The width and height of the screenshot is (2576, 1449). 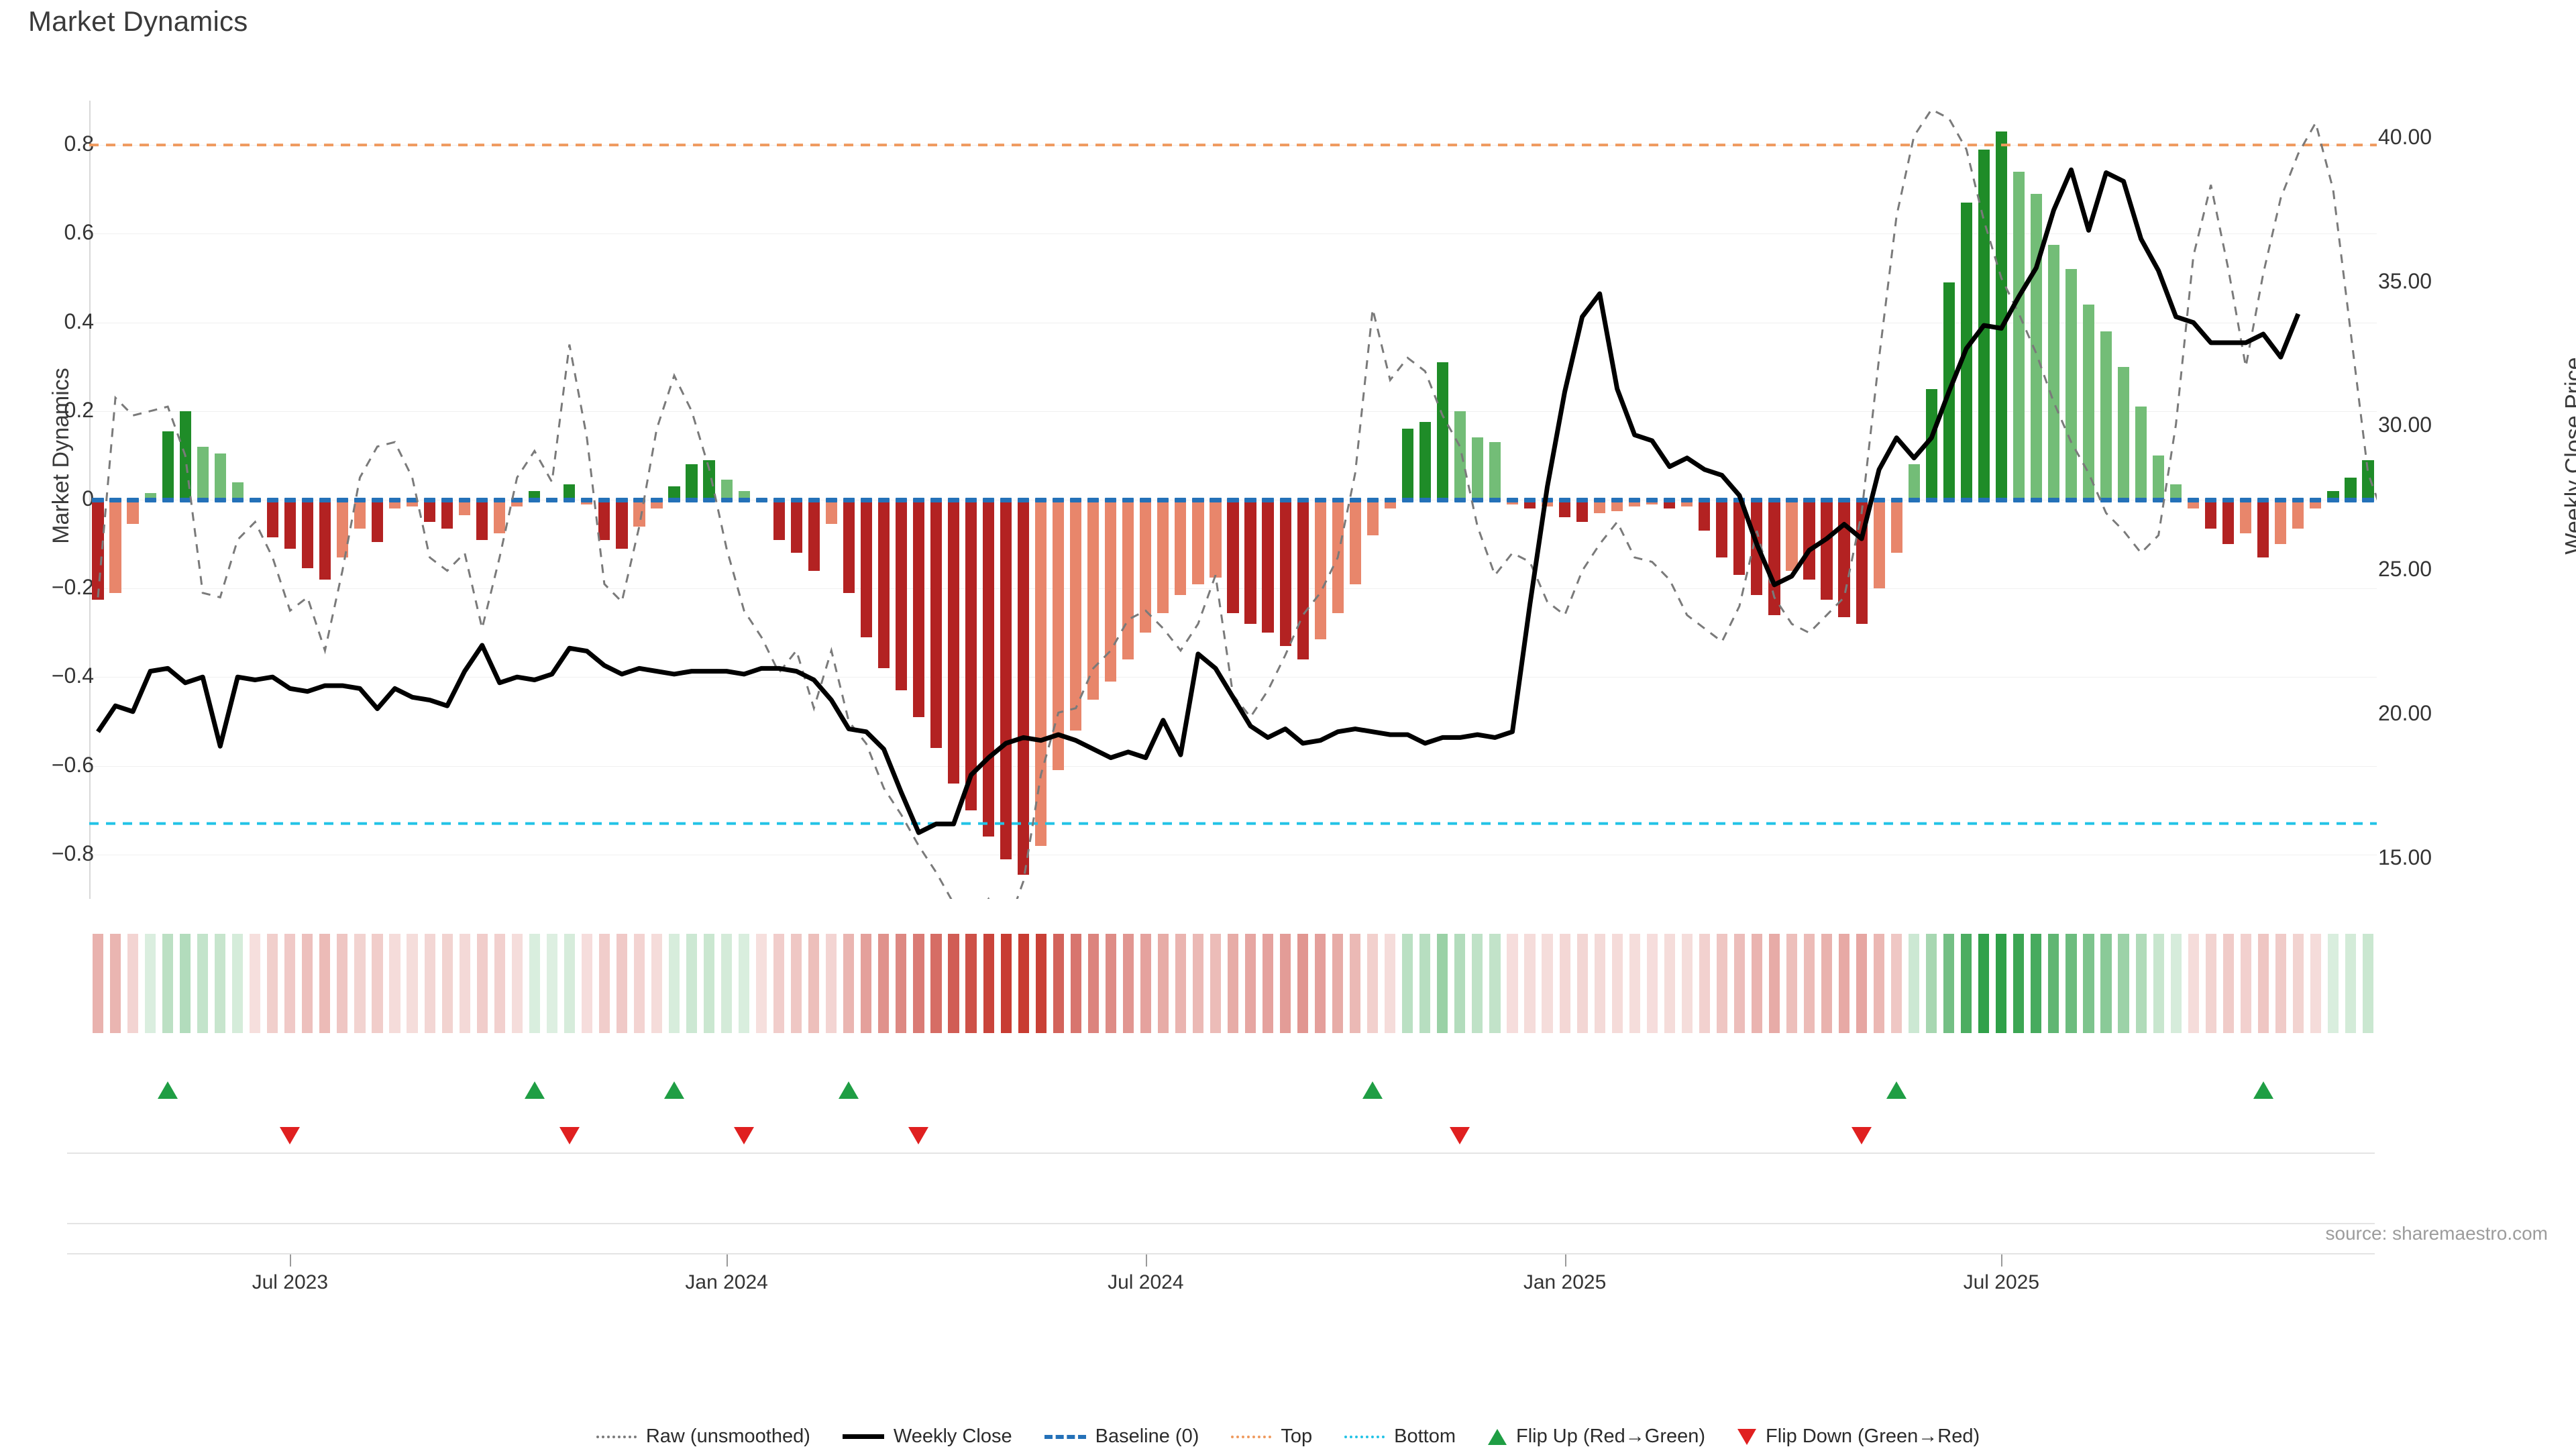 What do you see at coordinates (2405, 569) in the screenshot?
I see `right-tick-label: 25.00` at bounding box center [2405, 569].